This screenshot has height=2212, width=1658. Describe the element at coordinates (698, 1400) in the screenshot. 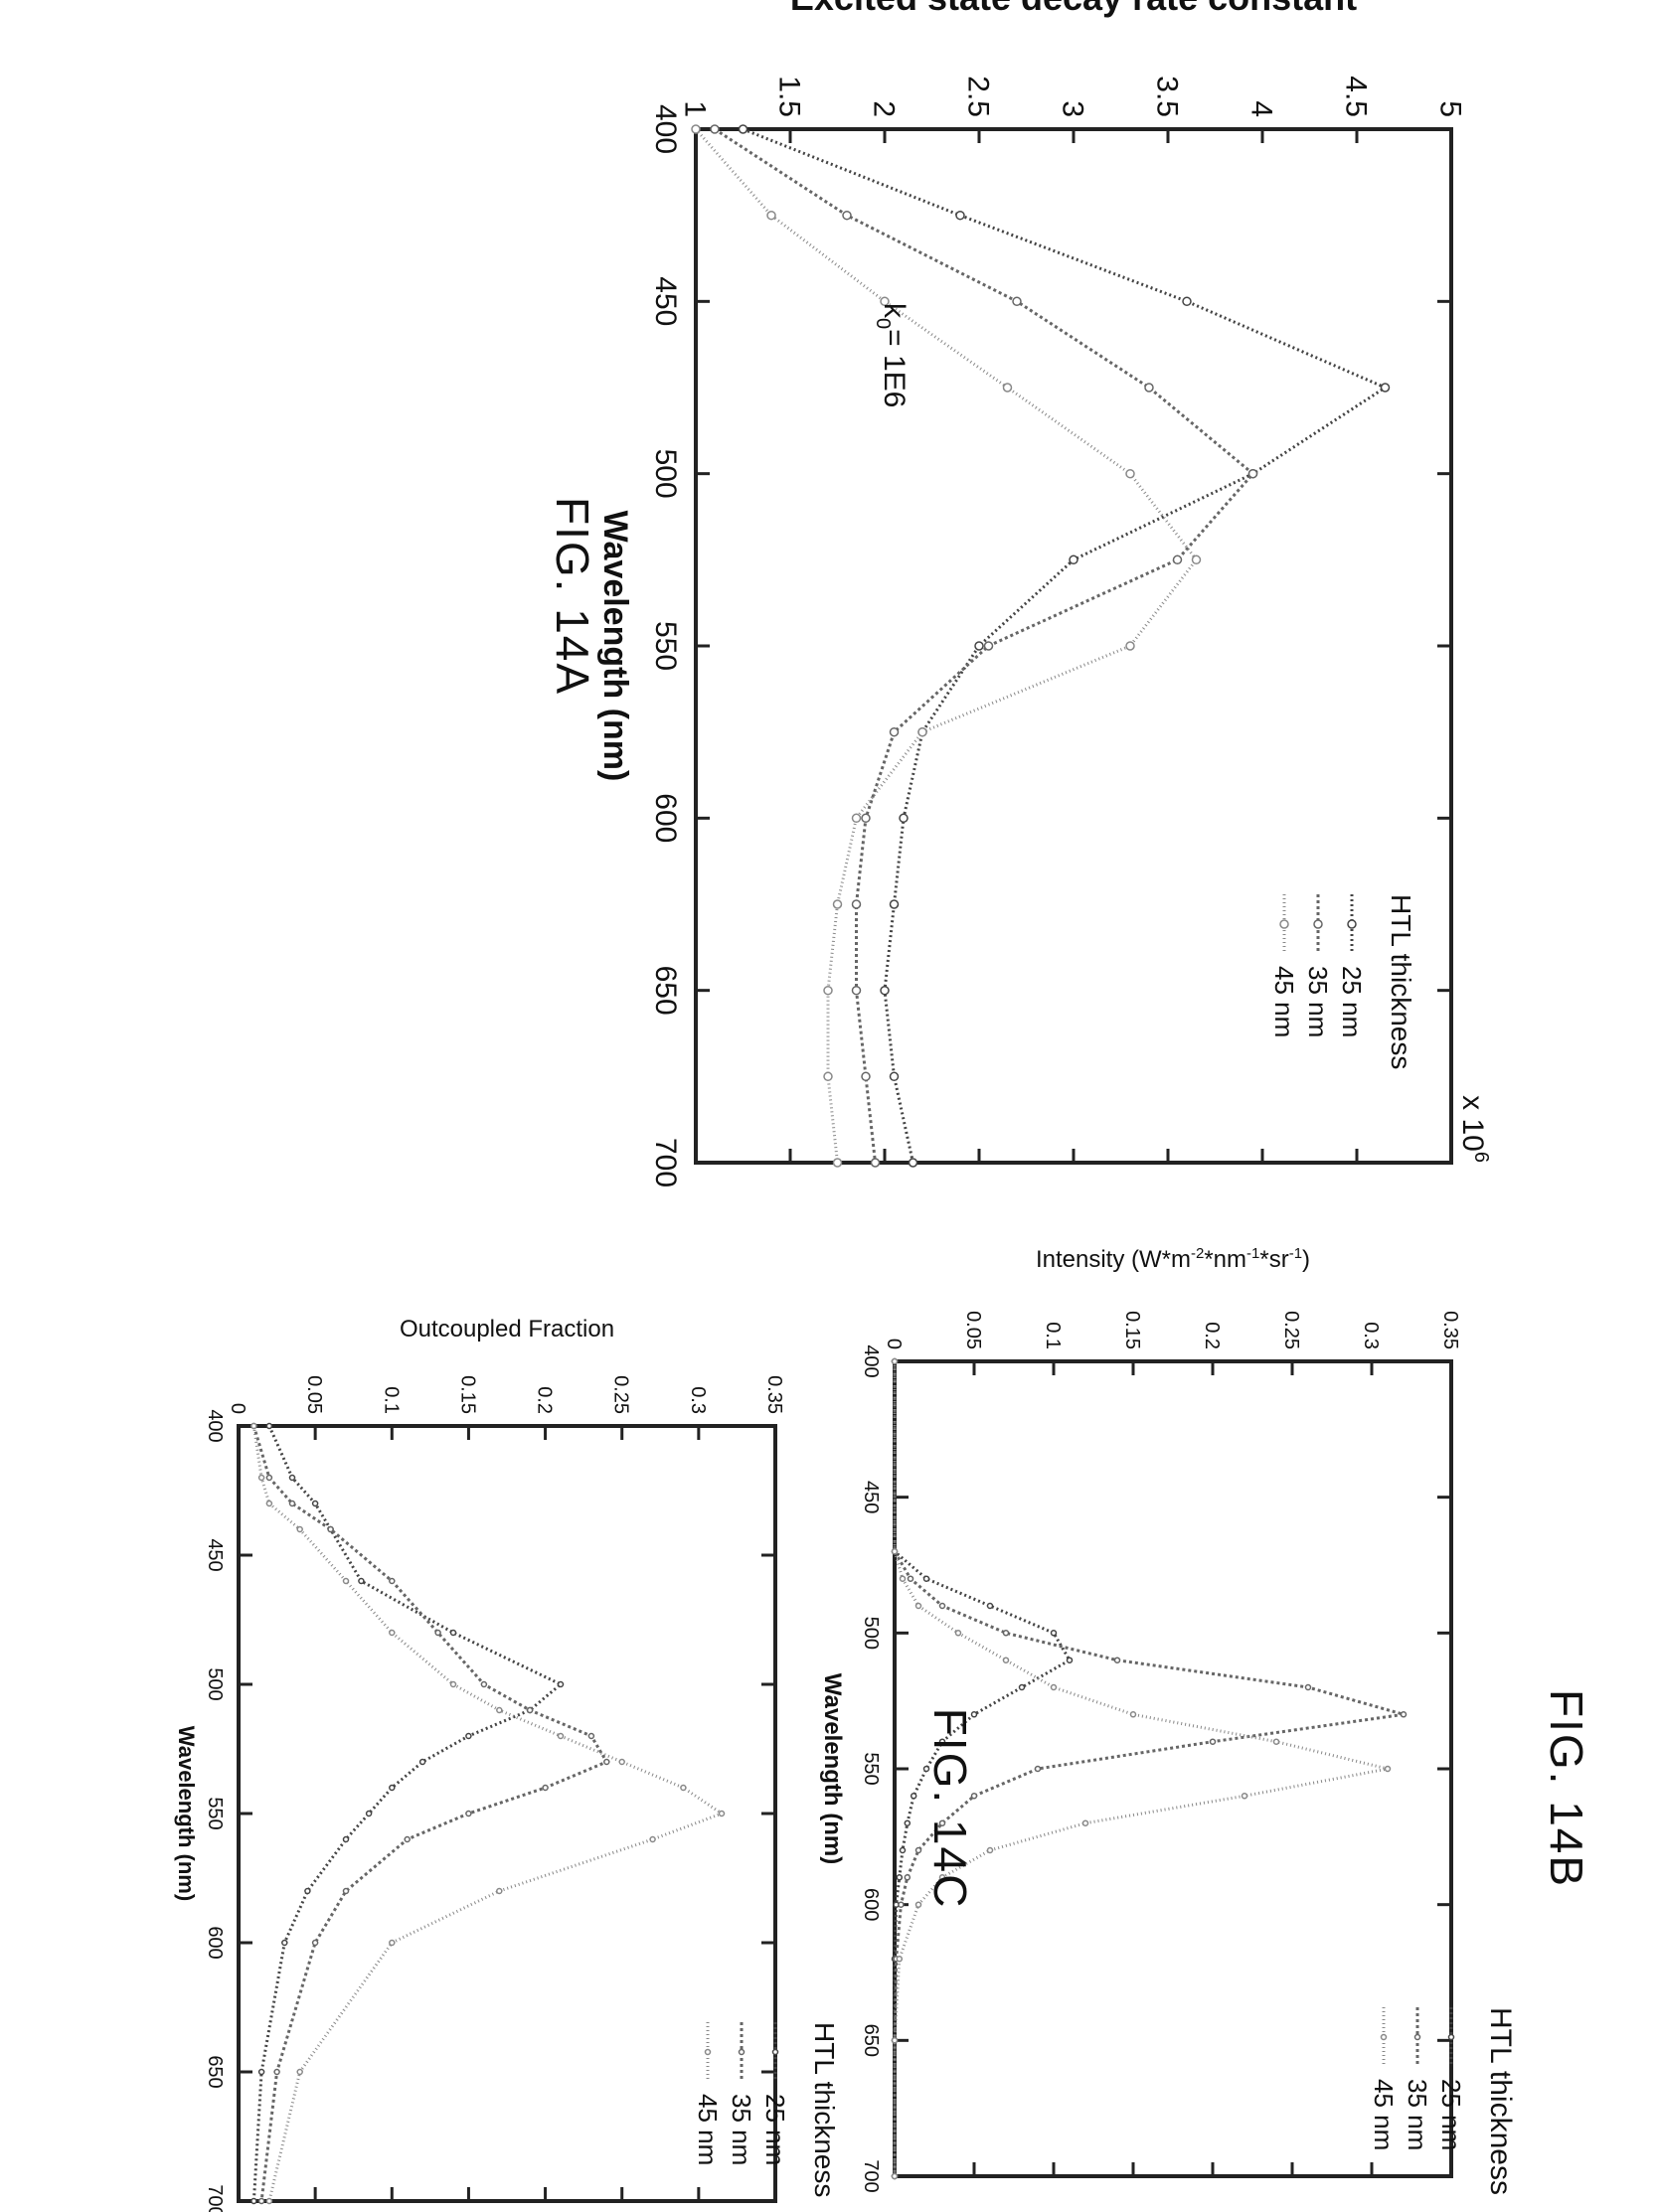

I see `y-tick-label: 0.3` at that location.